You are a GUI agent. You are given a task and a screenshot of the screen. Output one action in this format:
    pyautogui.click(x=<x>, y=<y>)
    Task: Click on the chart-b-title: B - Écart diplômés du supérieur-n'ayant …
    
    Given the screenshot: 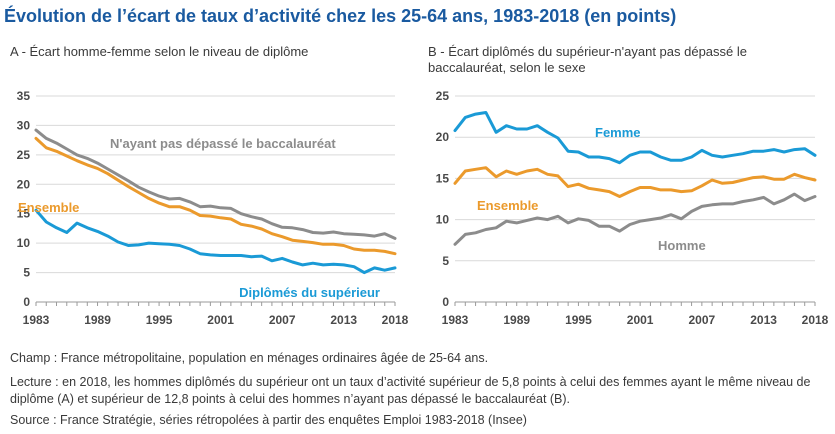 What is the action you would take?
    pyautogui.click(x=587, y=59)
    